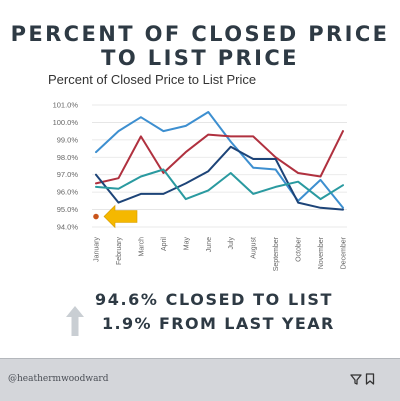 The image size is (400, 401). What do you see at coordinates (218, 323) in the screenshot?
I see `year-change-stat: 1.9% FROM LAST YEAR` at bounding box center [218, 323].